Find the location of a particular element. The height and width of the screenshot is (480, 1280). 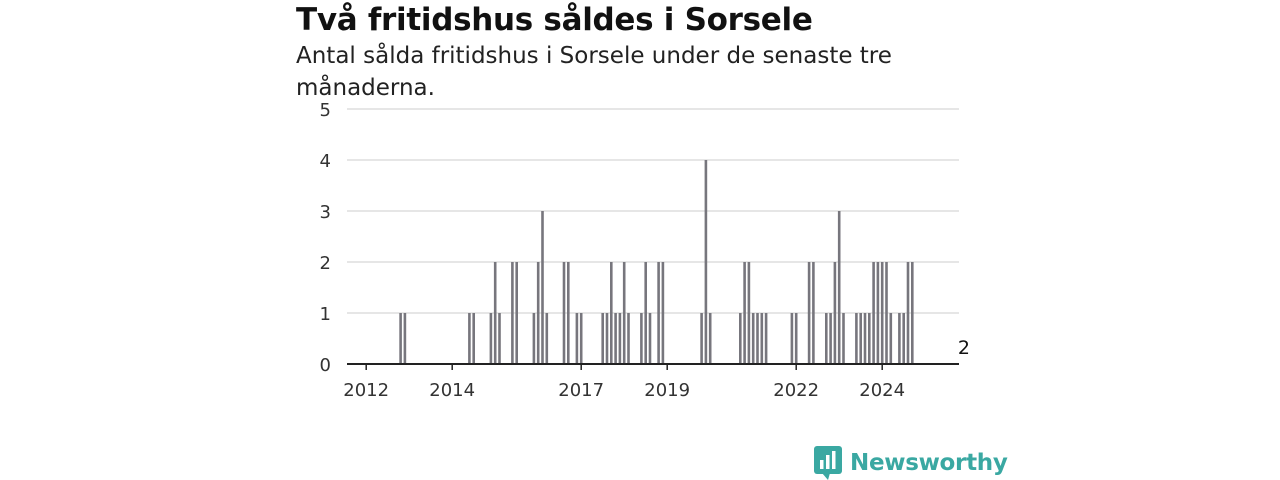

x-tick-label: 2012 is located at coordinates (366, 390).